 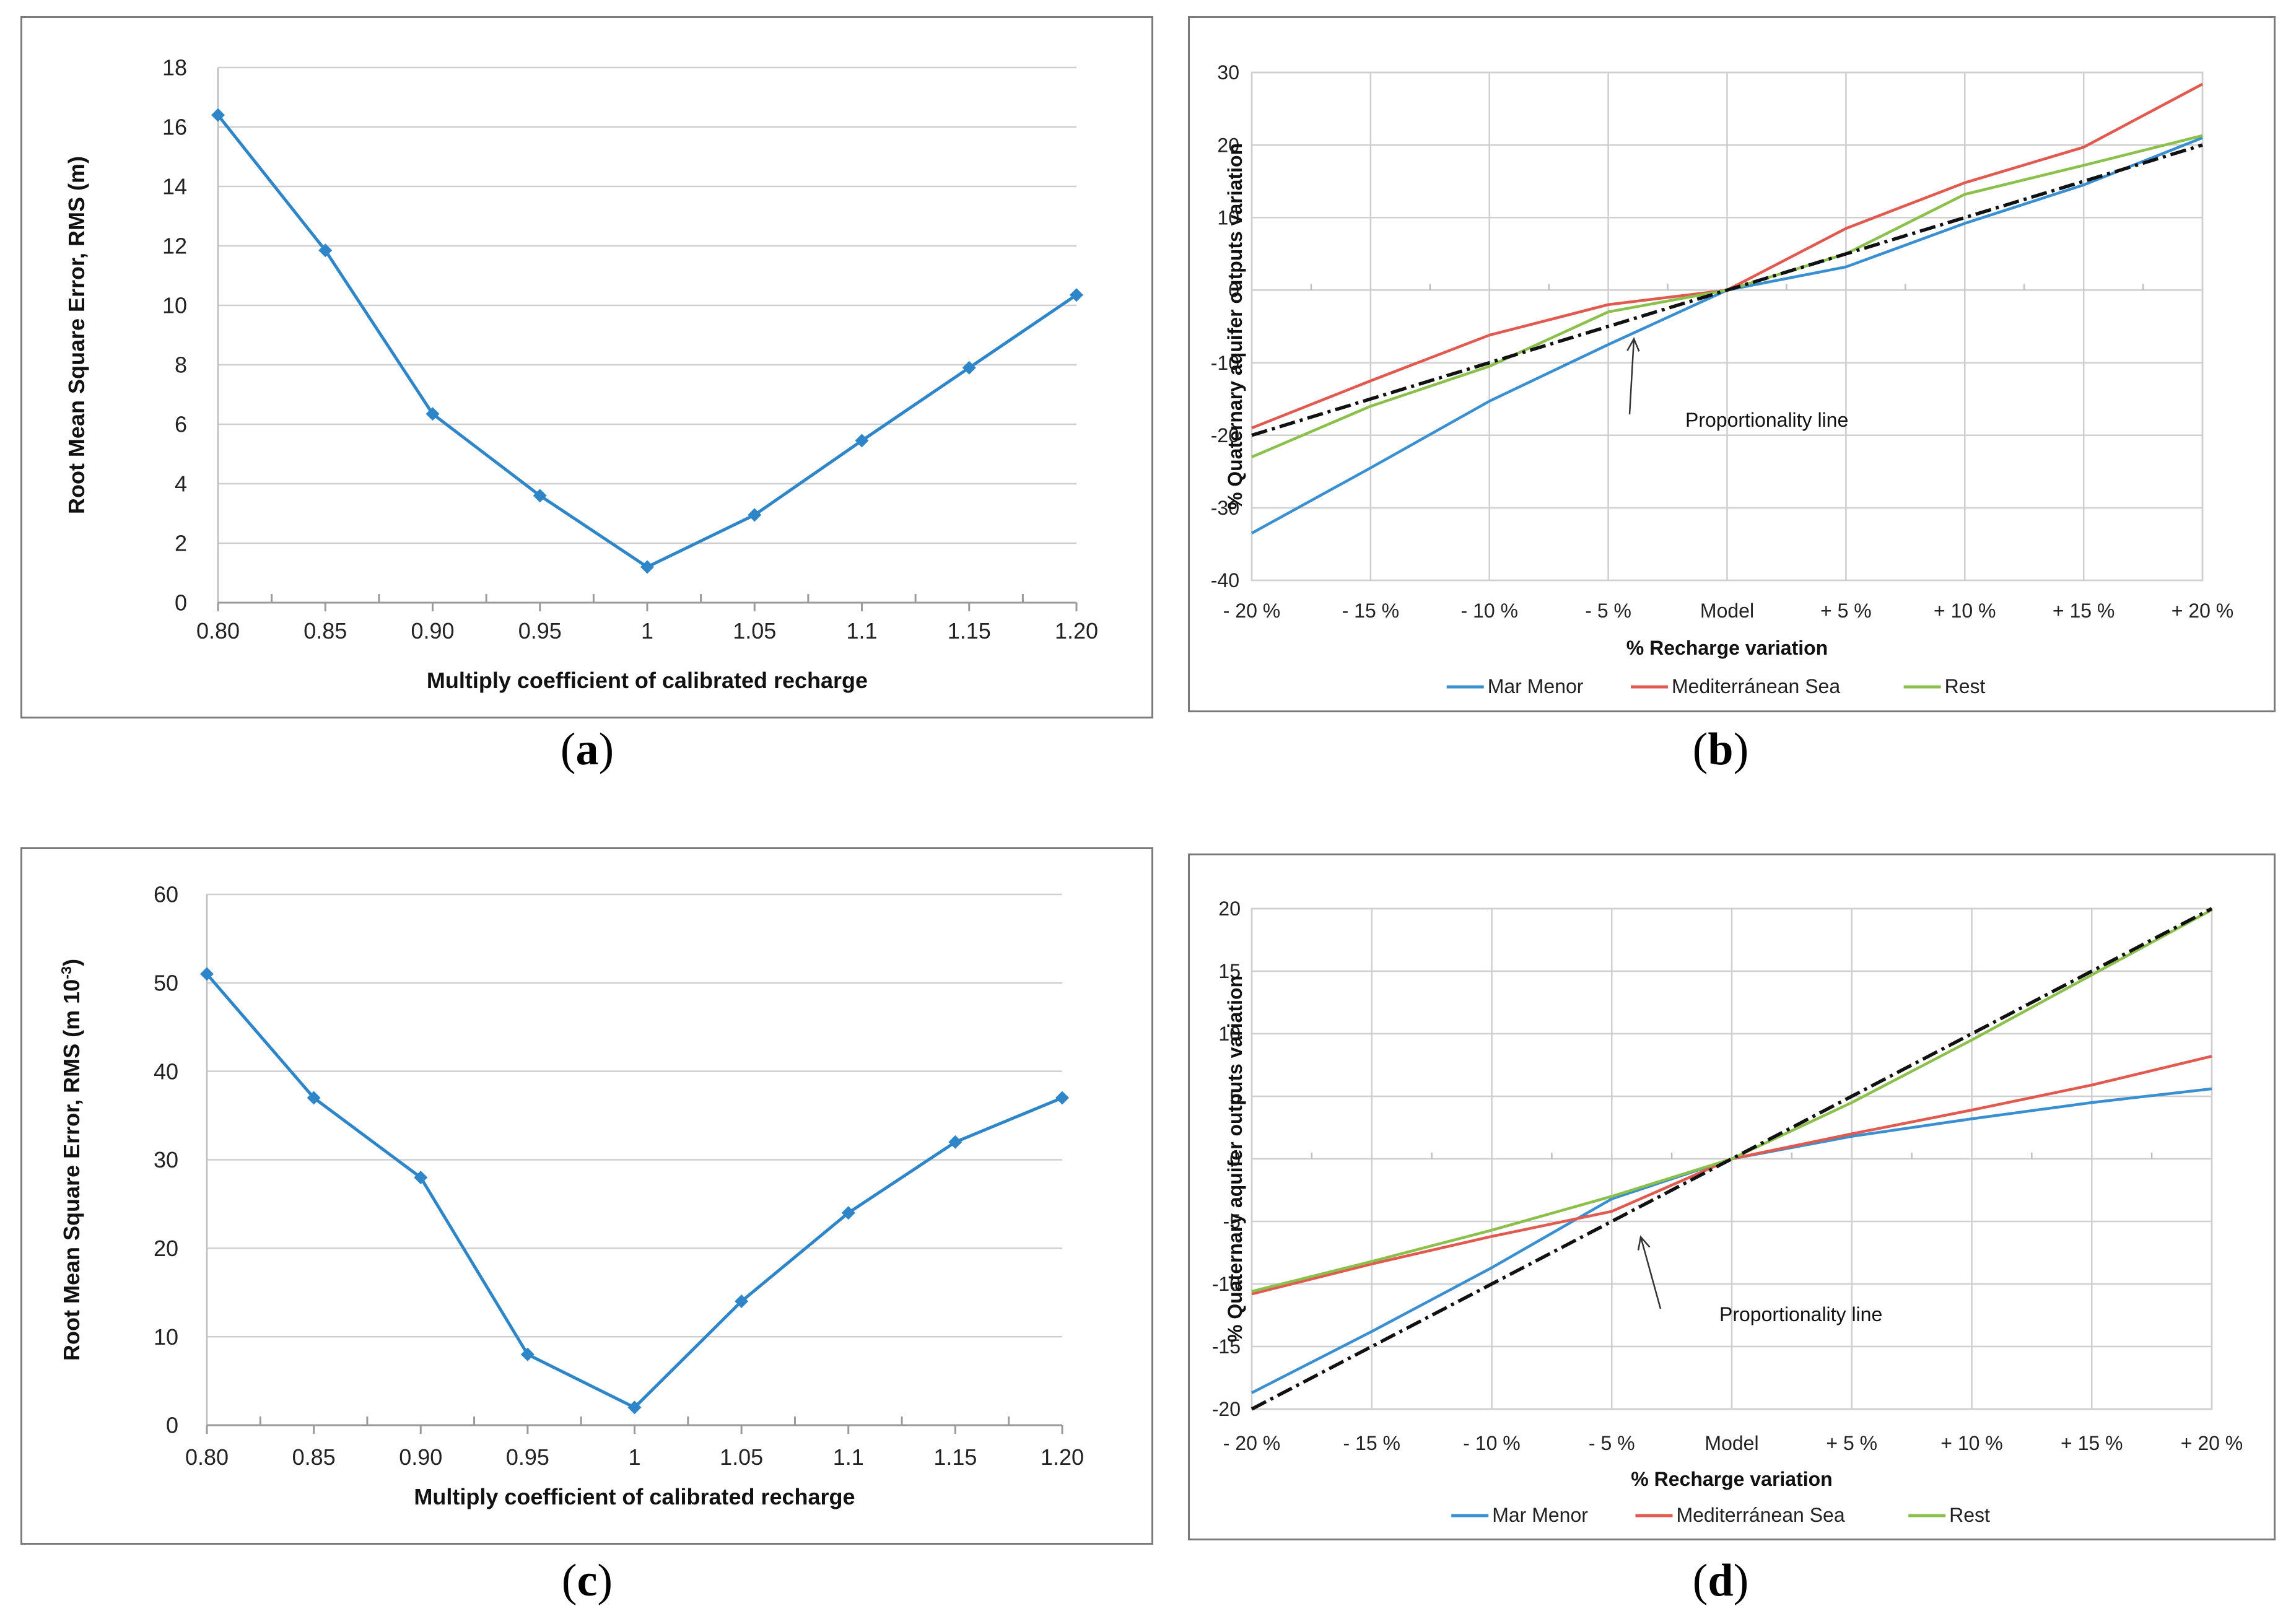 I want to click on y-tick-label: -15, so click(x=1226, y=1347).